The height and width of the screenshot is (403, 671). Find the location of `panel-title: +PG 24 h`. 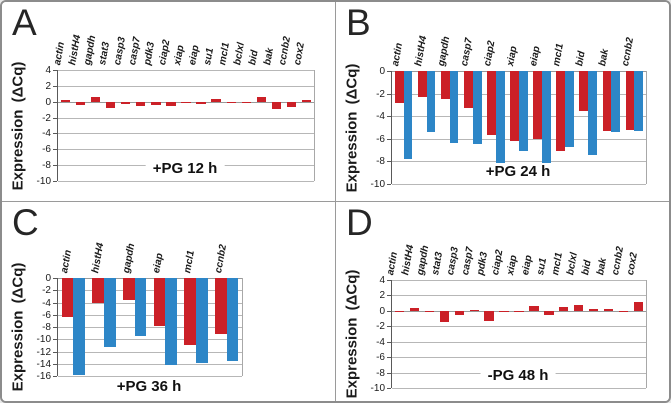

panel-title: +PG 24 h is located at coordinates (518, 172).